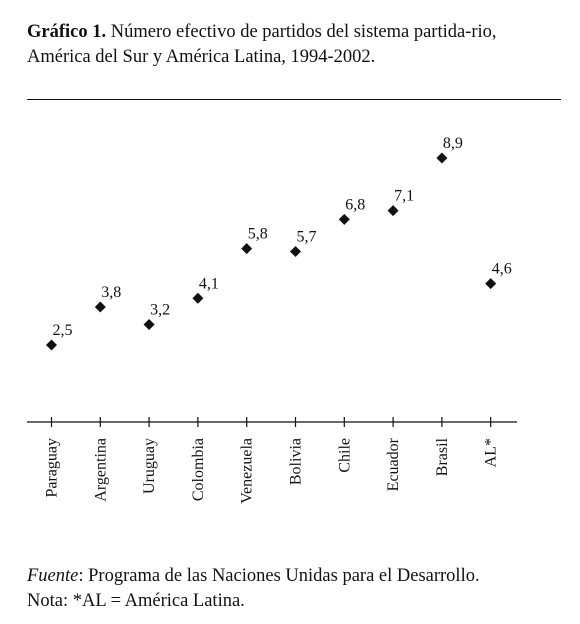 The image size is (580, 624). Describe the element at coordinates (344, 455) in the screenshot. I see `x-tick-label: Chile` at that location.